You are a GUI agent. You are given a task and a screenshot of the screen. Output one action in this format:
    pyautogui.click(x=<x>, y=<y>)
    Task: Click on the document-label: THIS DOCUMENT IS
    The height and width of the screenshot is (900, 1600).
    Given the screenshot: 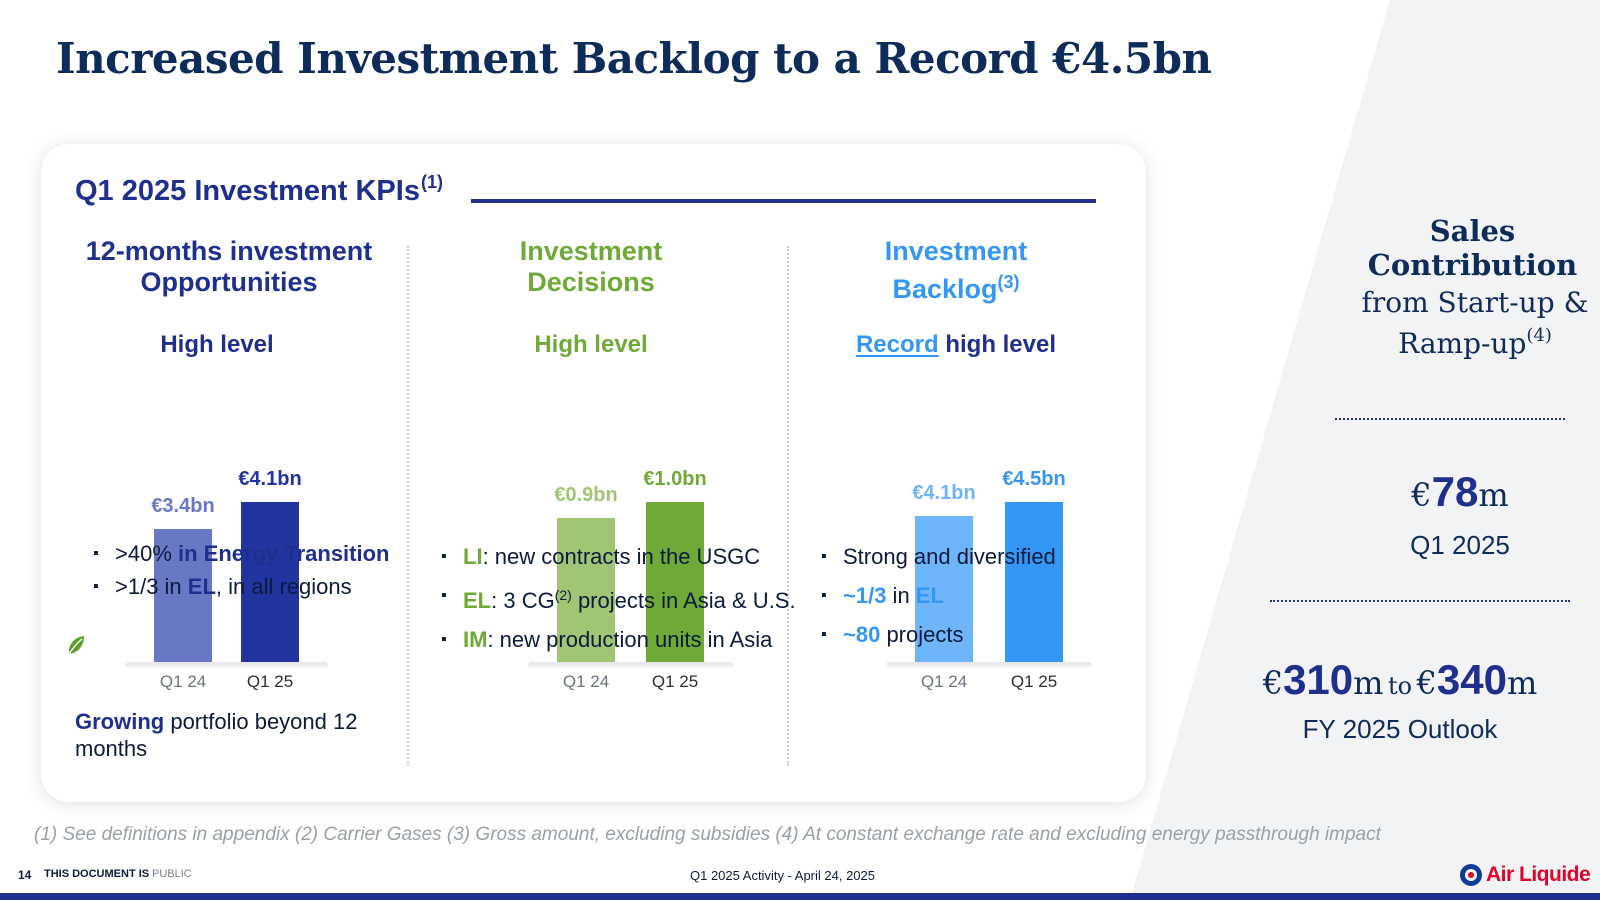 What is the action you would take?
    pyautogui.click(x=97, y=874)
    